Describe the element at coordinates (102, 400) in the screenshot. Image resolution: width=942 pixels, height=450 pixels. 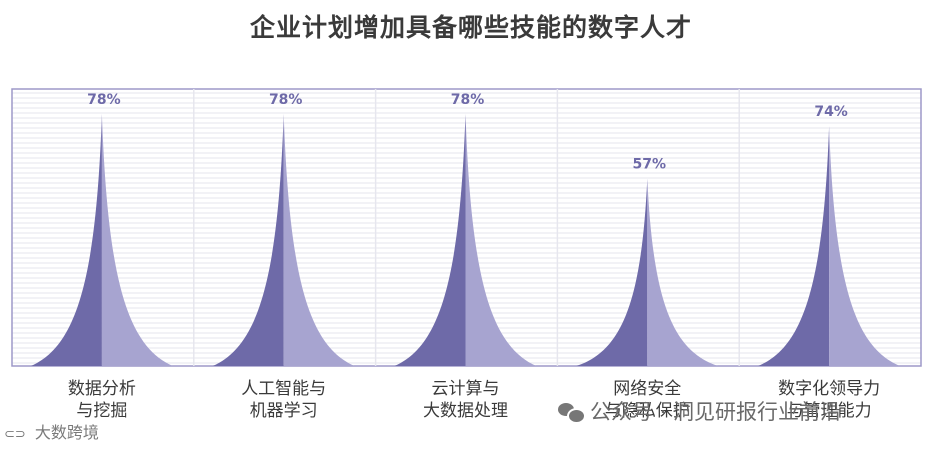
I see `category-label: 数据分析 与挖掘` at that location.